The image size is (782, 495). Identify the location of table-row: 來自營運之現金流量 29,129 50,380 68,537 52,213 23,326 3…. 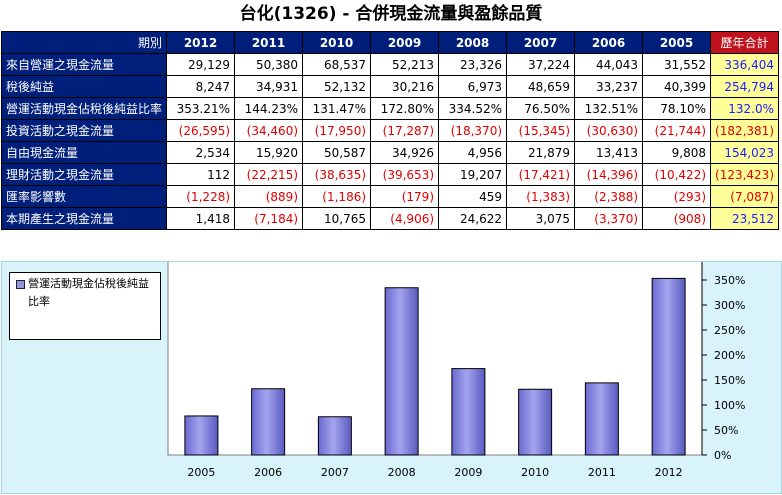
(390, 64).